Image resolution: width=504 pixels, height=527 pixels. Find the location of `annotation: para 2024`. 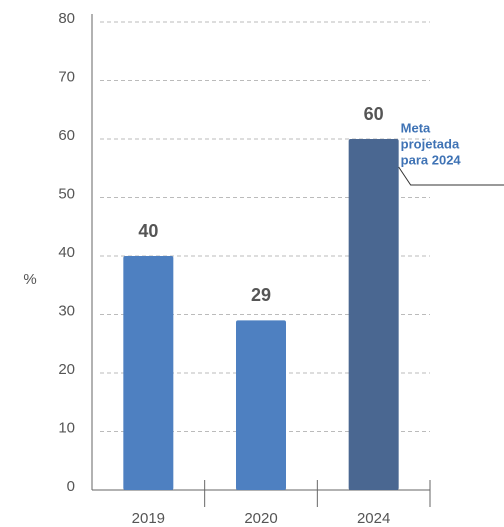

annotation: para 2024 is located at coordinates (431, 159).